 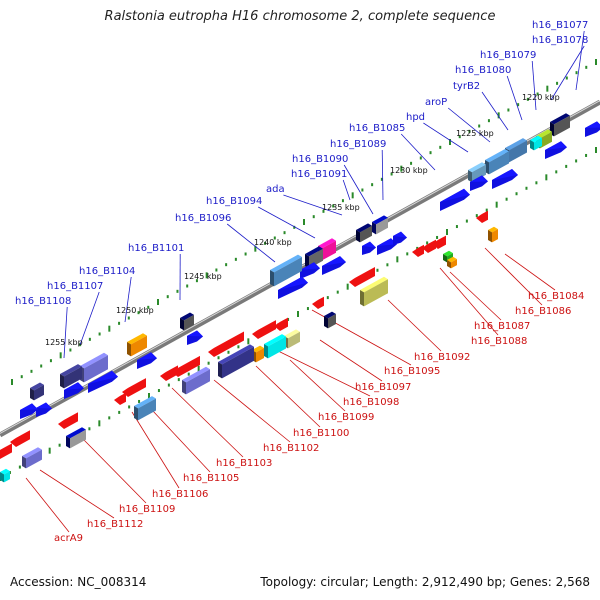 What do you see at coordinates (475, 133) in the screenshot?
I see `scale-label: 1225 kbp` at bounding box center [475, 133].